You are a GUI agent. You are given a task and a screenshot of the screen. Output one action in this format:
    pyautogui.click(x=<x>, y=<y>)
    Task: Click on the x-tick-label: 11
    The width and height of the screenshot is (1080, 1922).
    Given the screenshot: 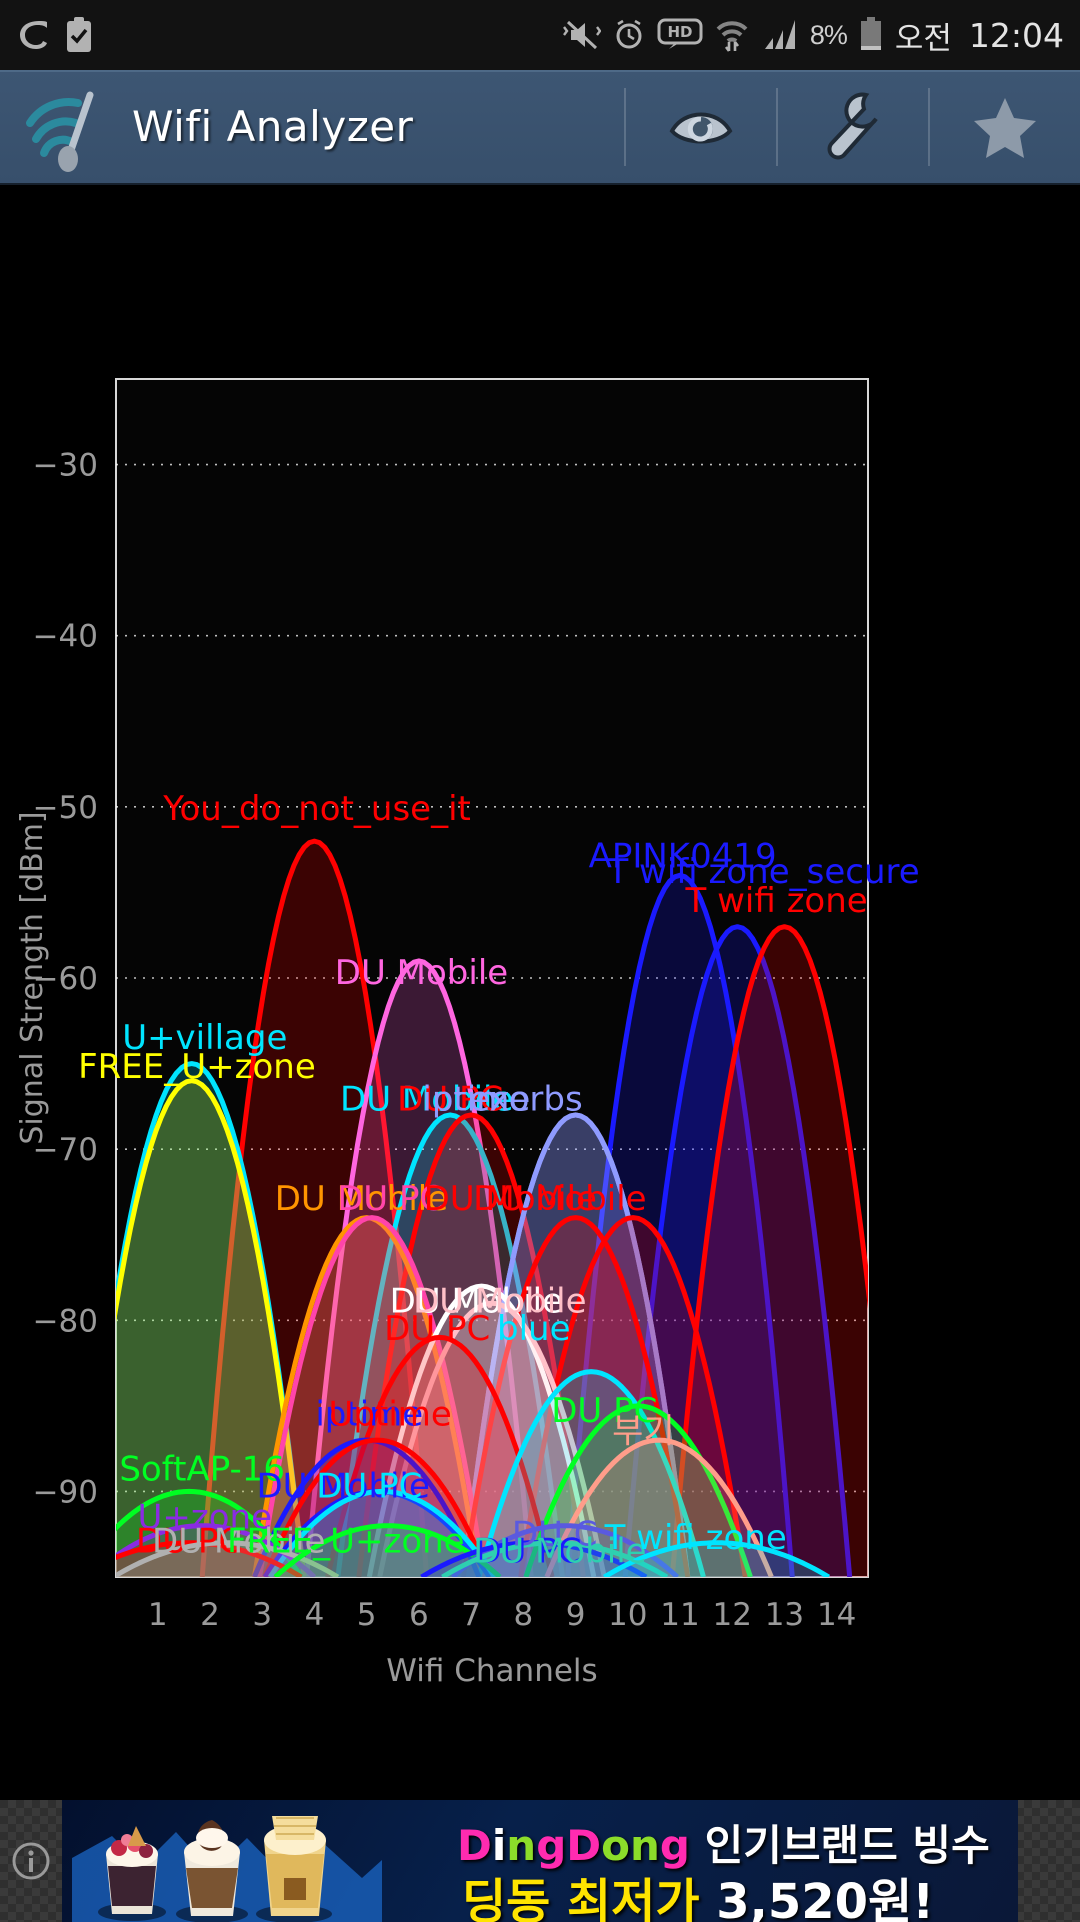 What is the action you would take?
    pyautogui.click(x=679, y=1615)
    